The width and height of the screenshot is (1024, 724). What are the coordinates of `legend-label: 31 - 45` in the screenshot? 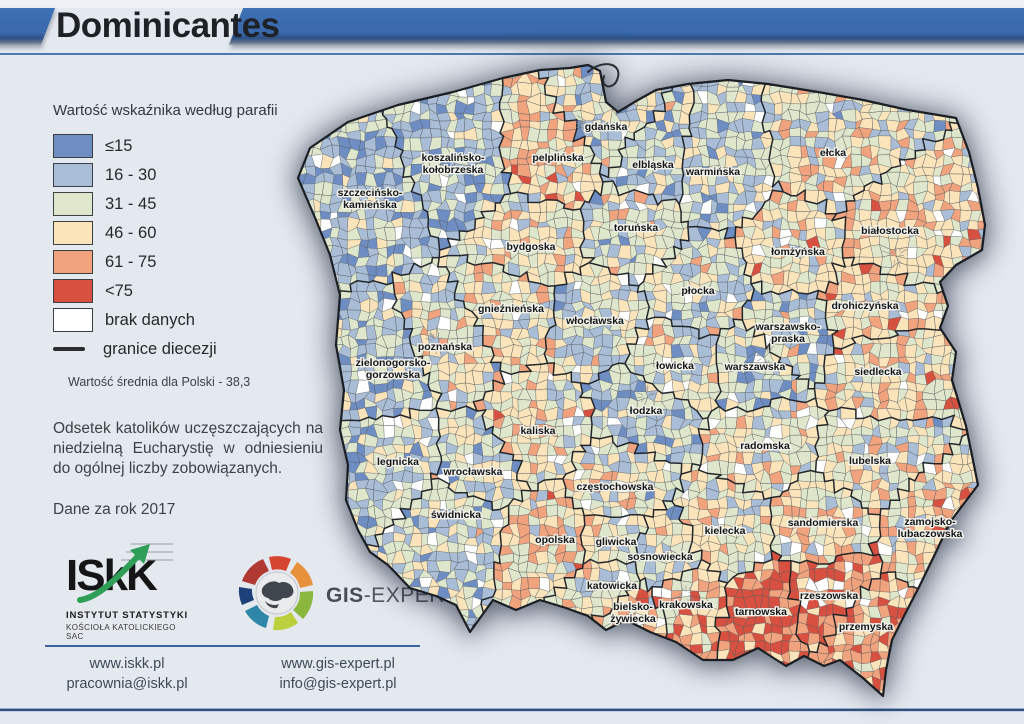 It's located at (131, 203).